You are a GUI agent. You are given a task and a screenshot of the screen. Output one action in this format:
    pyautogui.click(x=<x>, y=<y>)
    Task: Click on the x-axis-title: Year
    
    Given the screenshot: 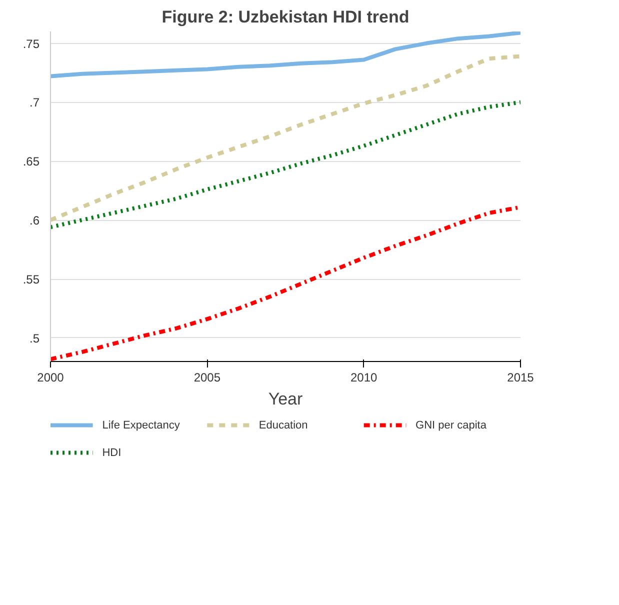 What is the action you would take?
    pyautogui.click(x=286, y=399)
    